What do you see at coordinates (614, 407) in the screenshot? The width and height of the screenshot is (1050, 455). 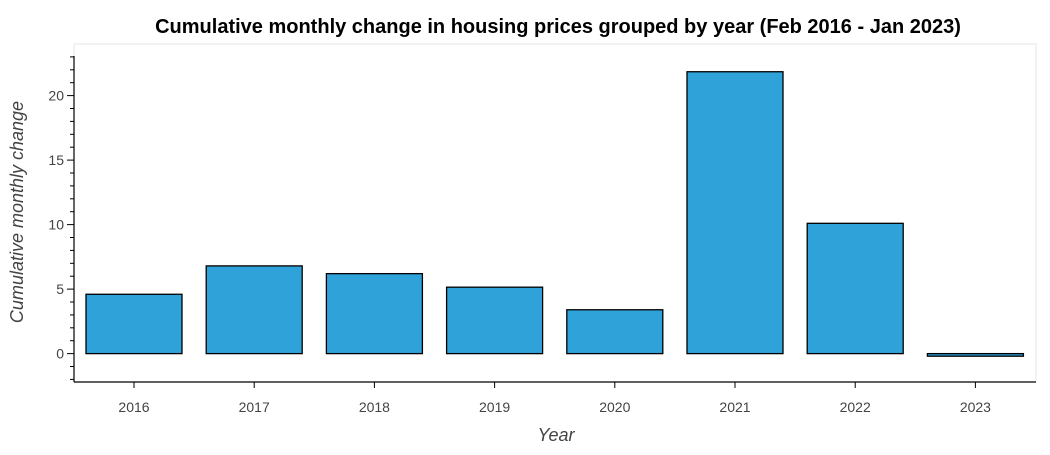 I see `x-tick-label: 2020` at bounding box center [614, 407].